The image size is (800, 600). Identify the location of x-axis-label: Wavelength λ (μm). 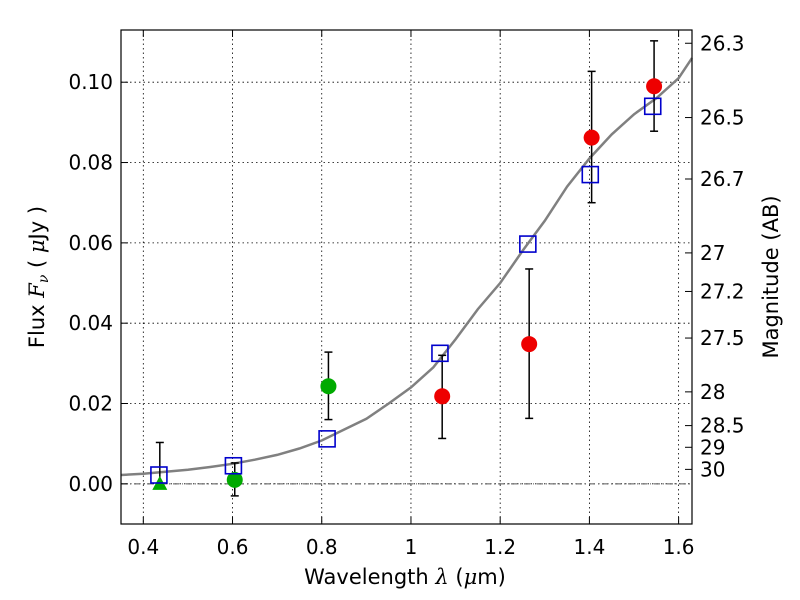
(405, 577).